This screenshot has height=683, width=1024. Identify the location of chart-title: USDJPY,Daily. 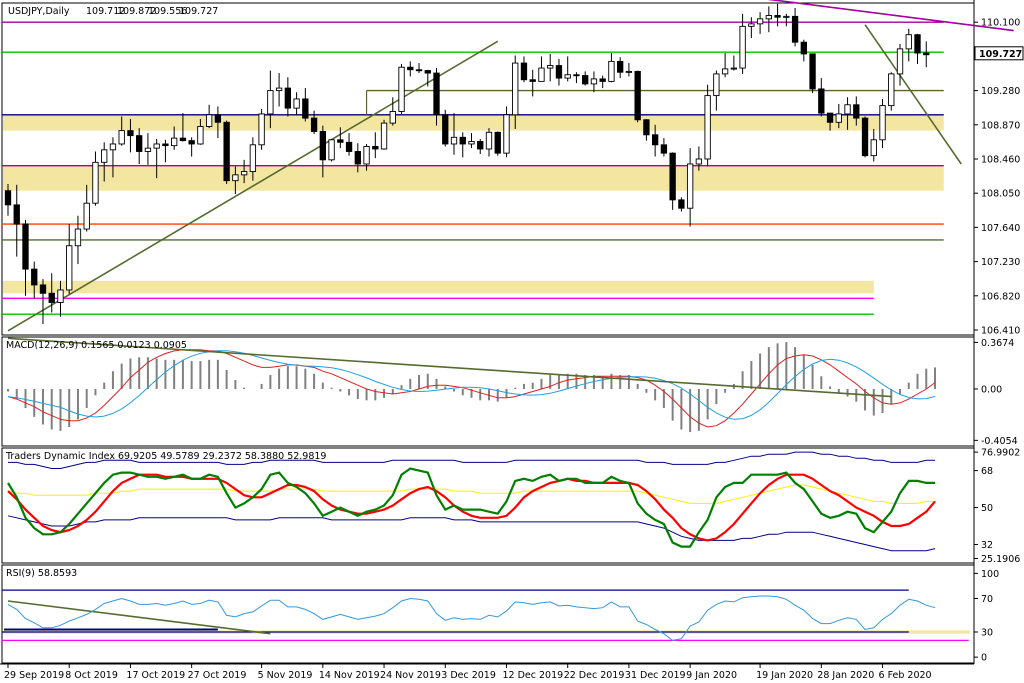
(39, 11).